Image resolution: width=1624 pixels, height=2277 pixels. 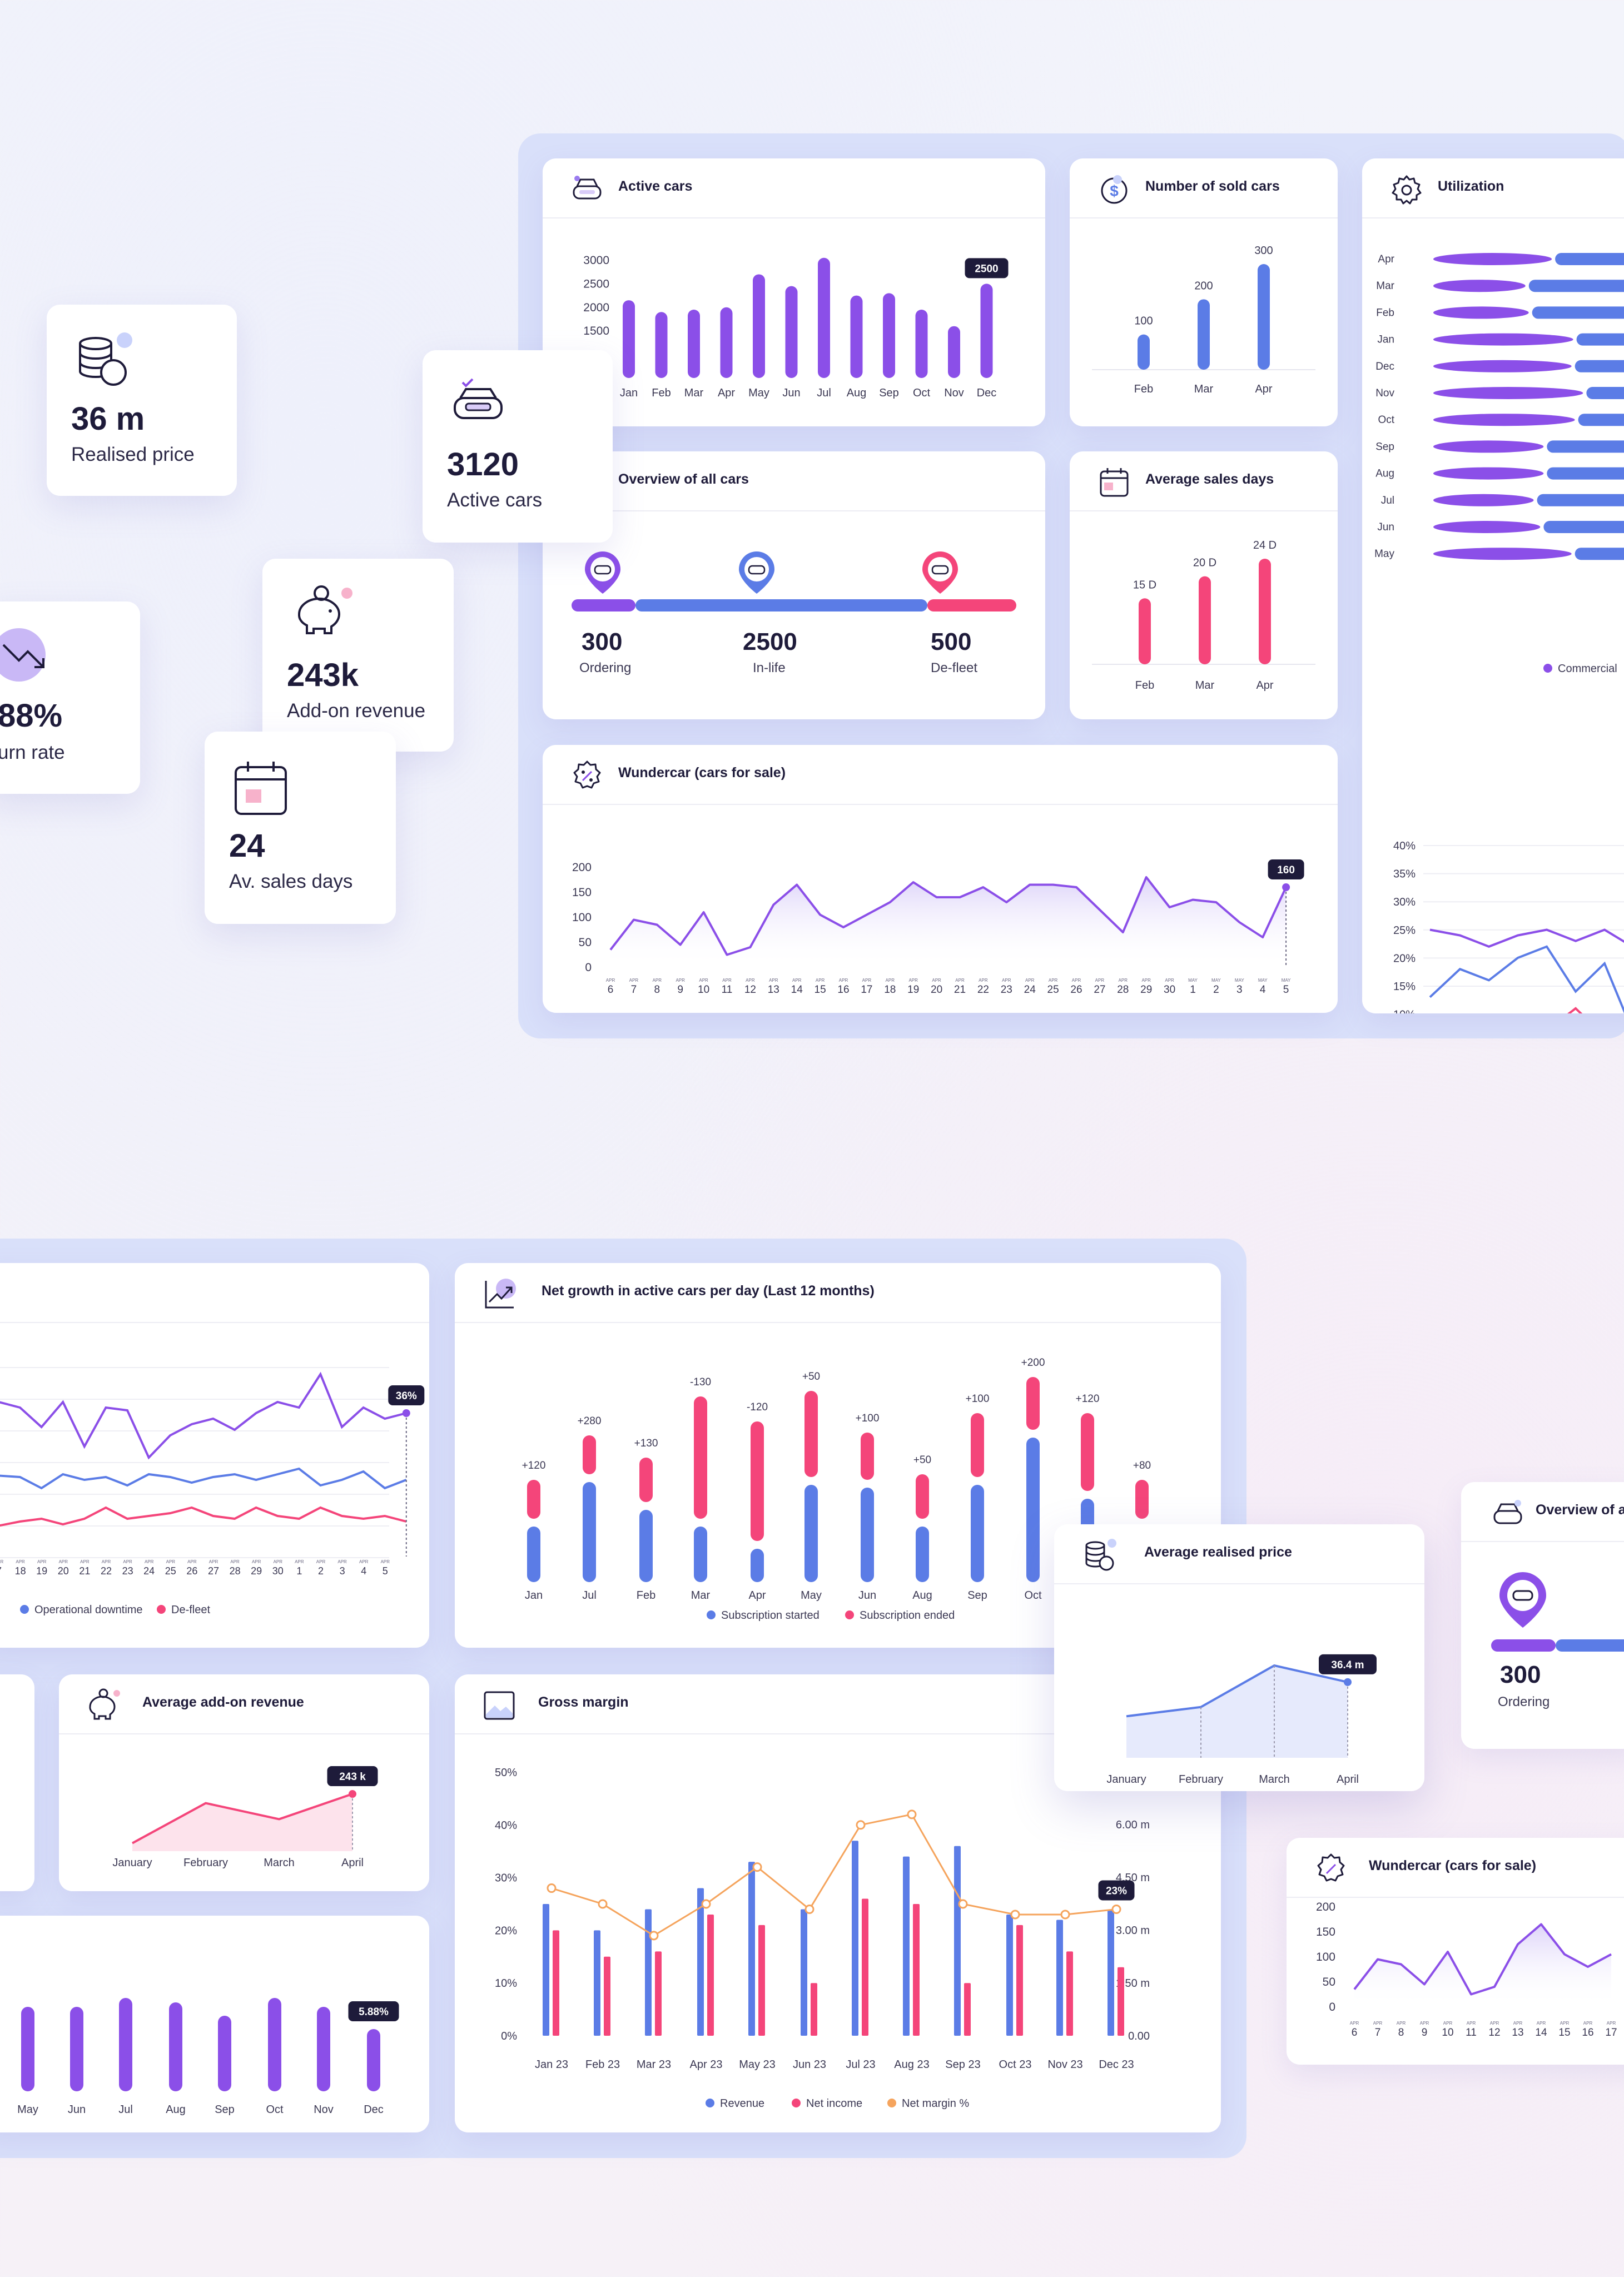 What do you see at coordinates (225, 2110) in the screenshot?
I see `x-tick-label: Sep` at bounding box center [225, 2110].